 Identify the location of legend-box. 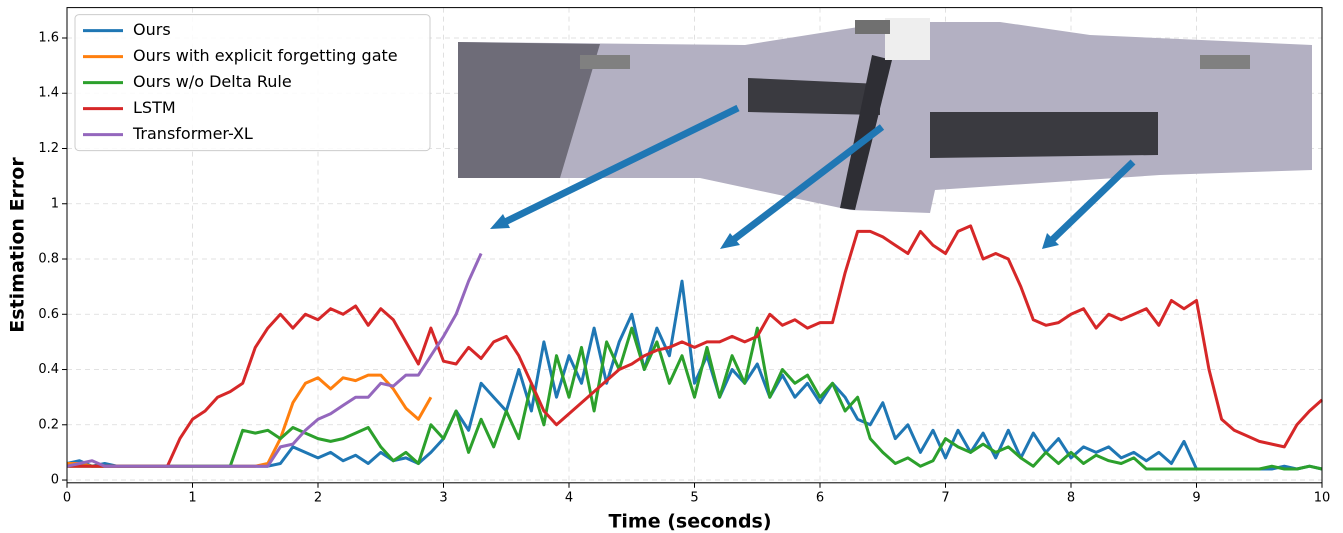
(252, 83).